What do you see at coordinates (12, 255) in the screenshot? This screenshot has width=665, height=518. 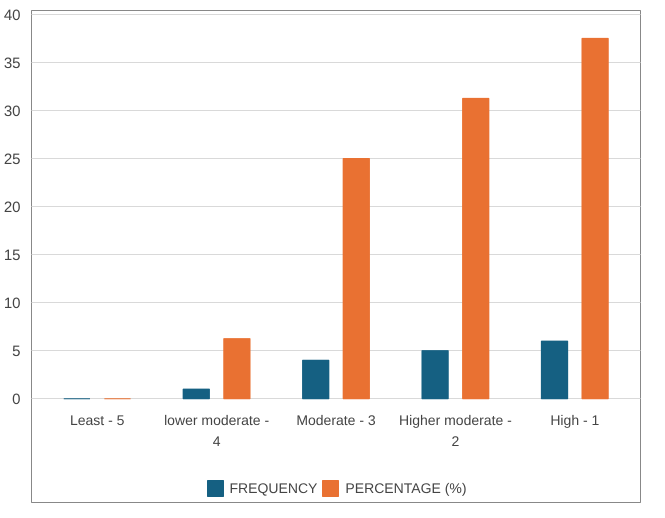 I see `y-tick-label: 15` at bounding box center [12, 255].